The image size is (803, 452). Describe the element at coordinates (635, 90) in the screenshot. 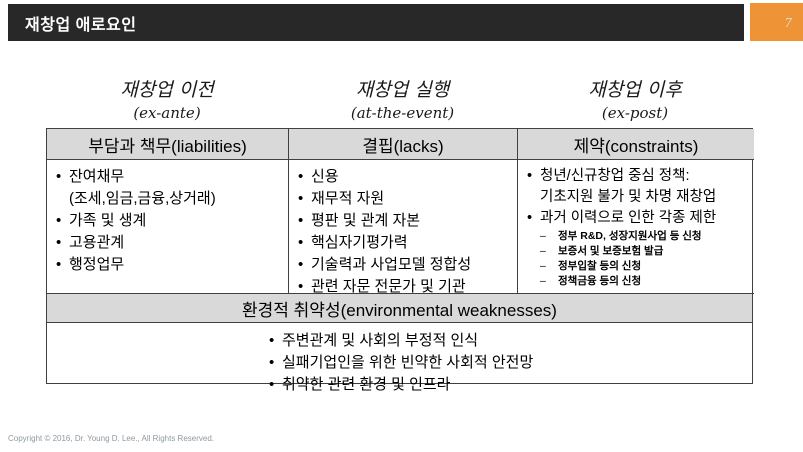

I see `phase-ko-label: 재창업 이후` at that location.